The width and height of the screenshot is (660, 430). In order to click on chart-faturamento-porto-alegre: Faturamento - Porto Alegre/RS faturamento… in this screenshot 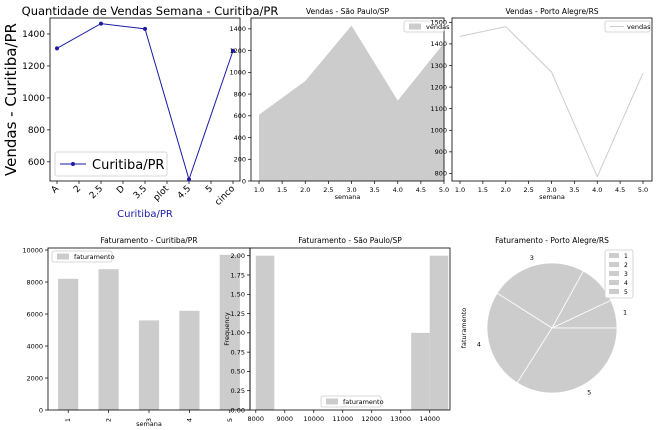, I will do `click(547, 316)`.